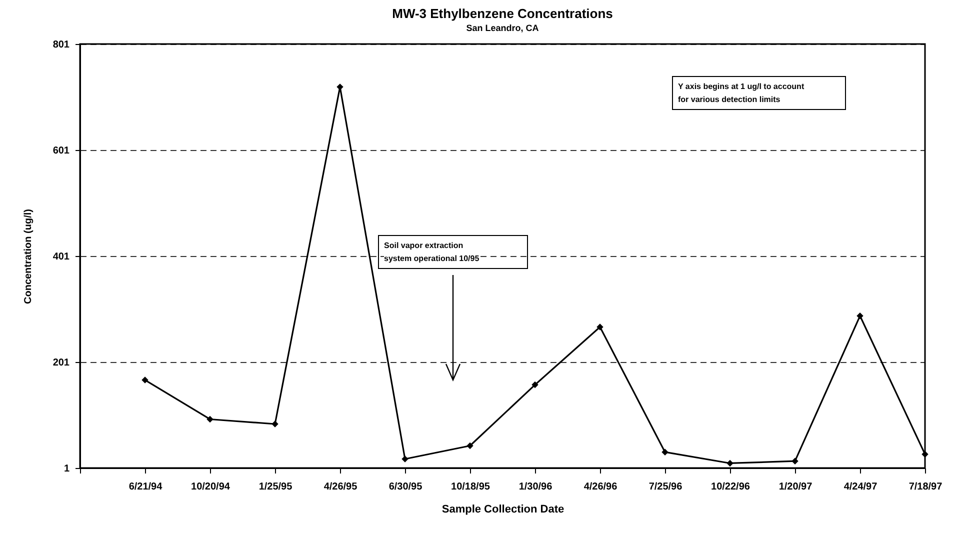  I want to click on x-tick-label: 6/30/95, so click(405, 487).